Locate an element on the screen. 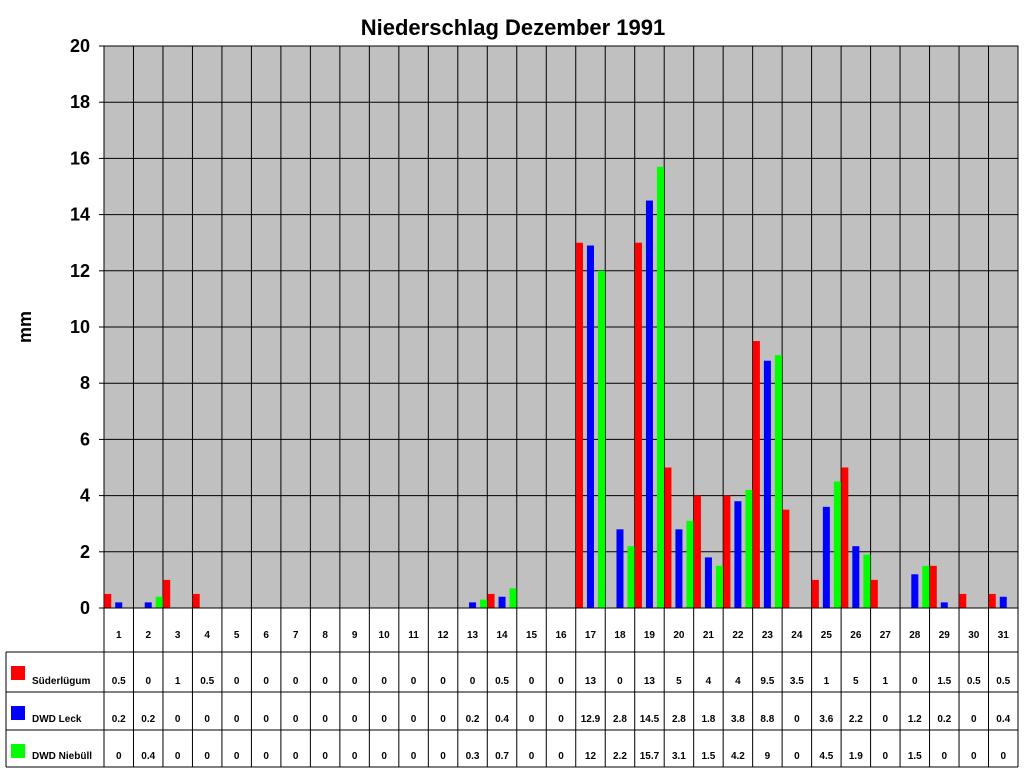  data-cell: 1.2 is located at coordinates (915, 719).